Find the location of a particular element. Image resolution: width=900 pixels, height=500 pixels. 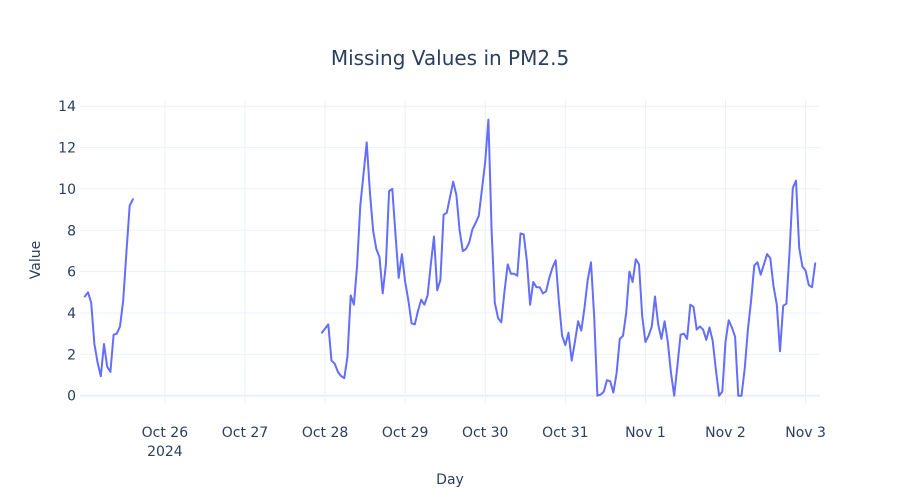

x-tick-label: Oct 26 is located at coordinates (165, 433).